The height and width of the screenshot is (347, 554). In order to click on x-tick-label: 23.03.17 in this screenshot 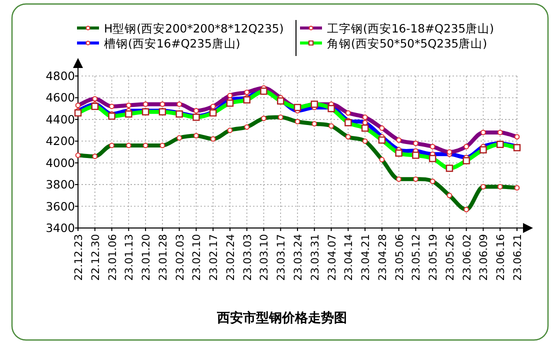, I will do `click(282, 257)`.